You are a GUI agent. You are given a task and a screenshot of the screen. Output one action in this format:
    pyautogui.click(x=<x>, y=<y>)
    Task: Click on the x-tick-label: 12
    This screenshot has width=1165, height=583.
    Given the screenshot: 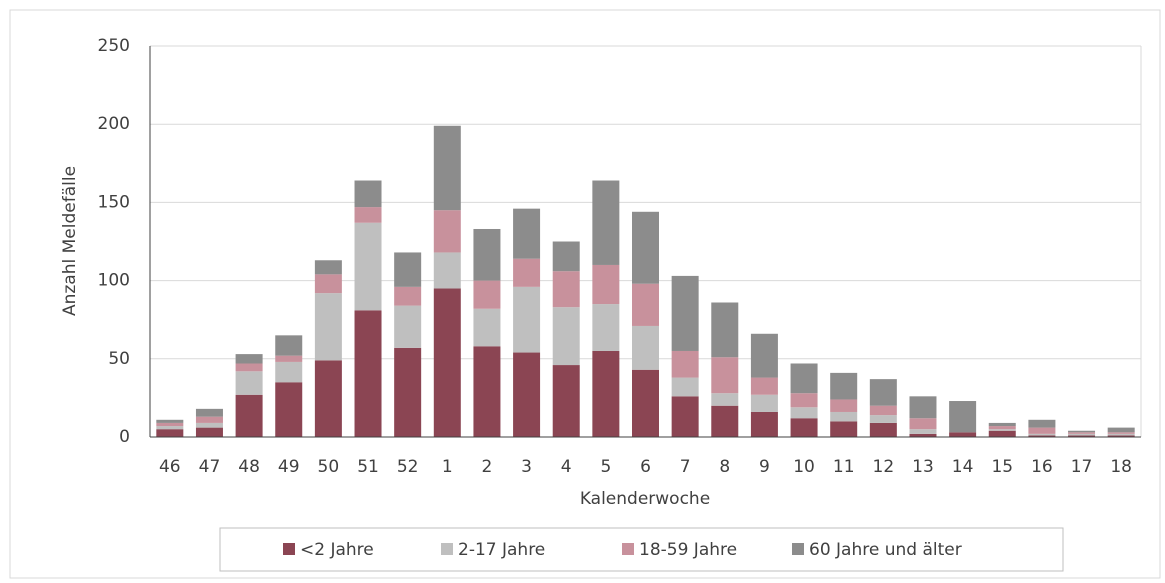 What is the action you would take?
    pyautogui.click(x=884, y=467)
    